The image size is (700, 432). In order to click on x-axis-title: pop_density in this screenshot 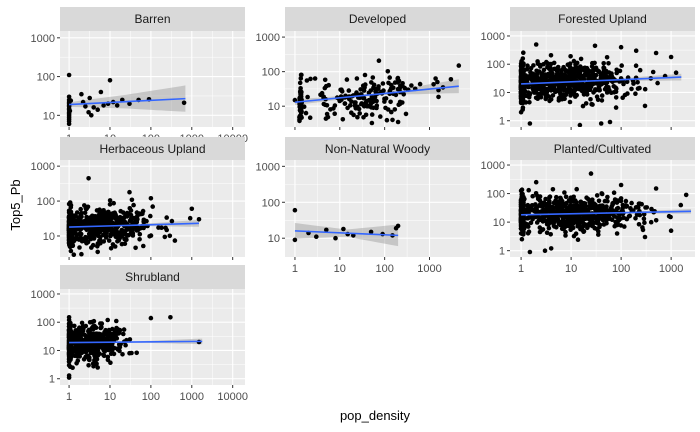, I will do `click(375, 415)`.